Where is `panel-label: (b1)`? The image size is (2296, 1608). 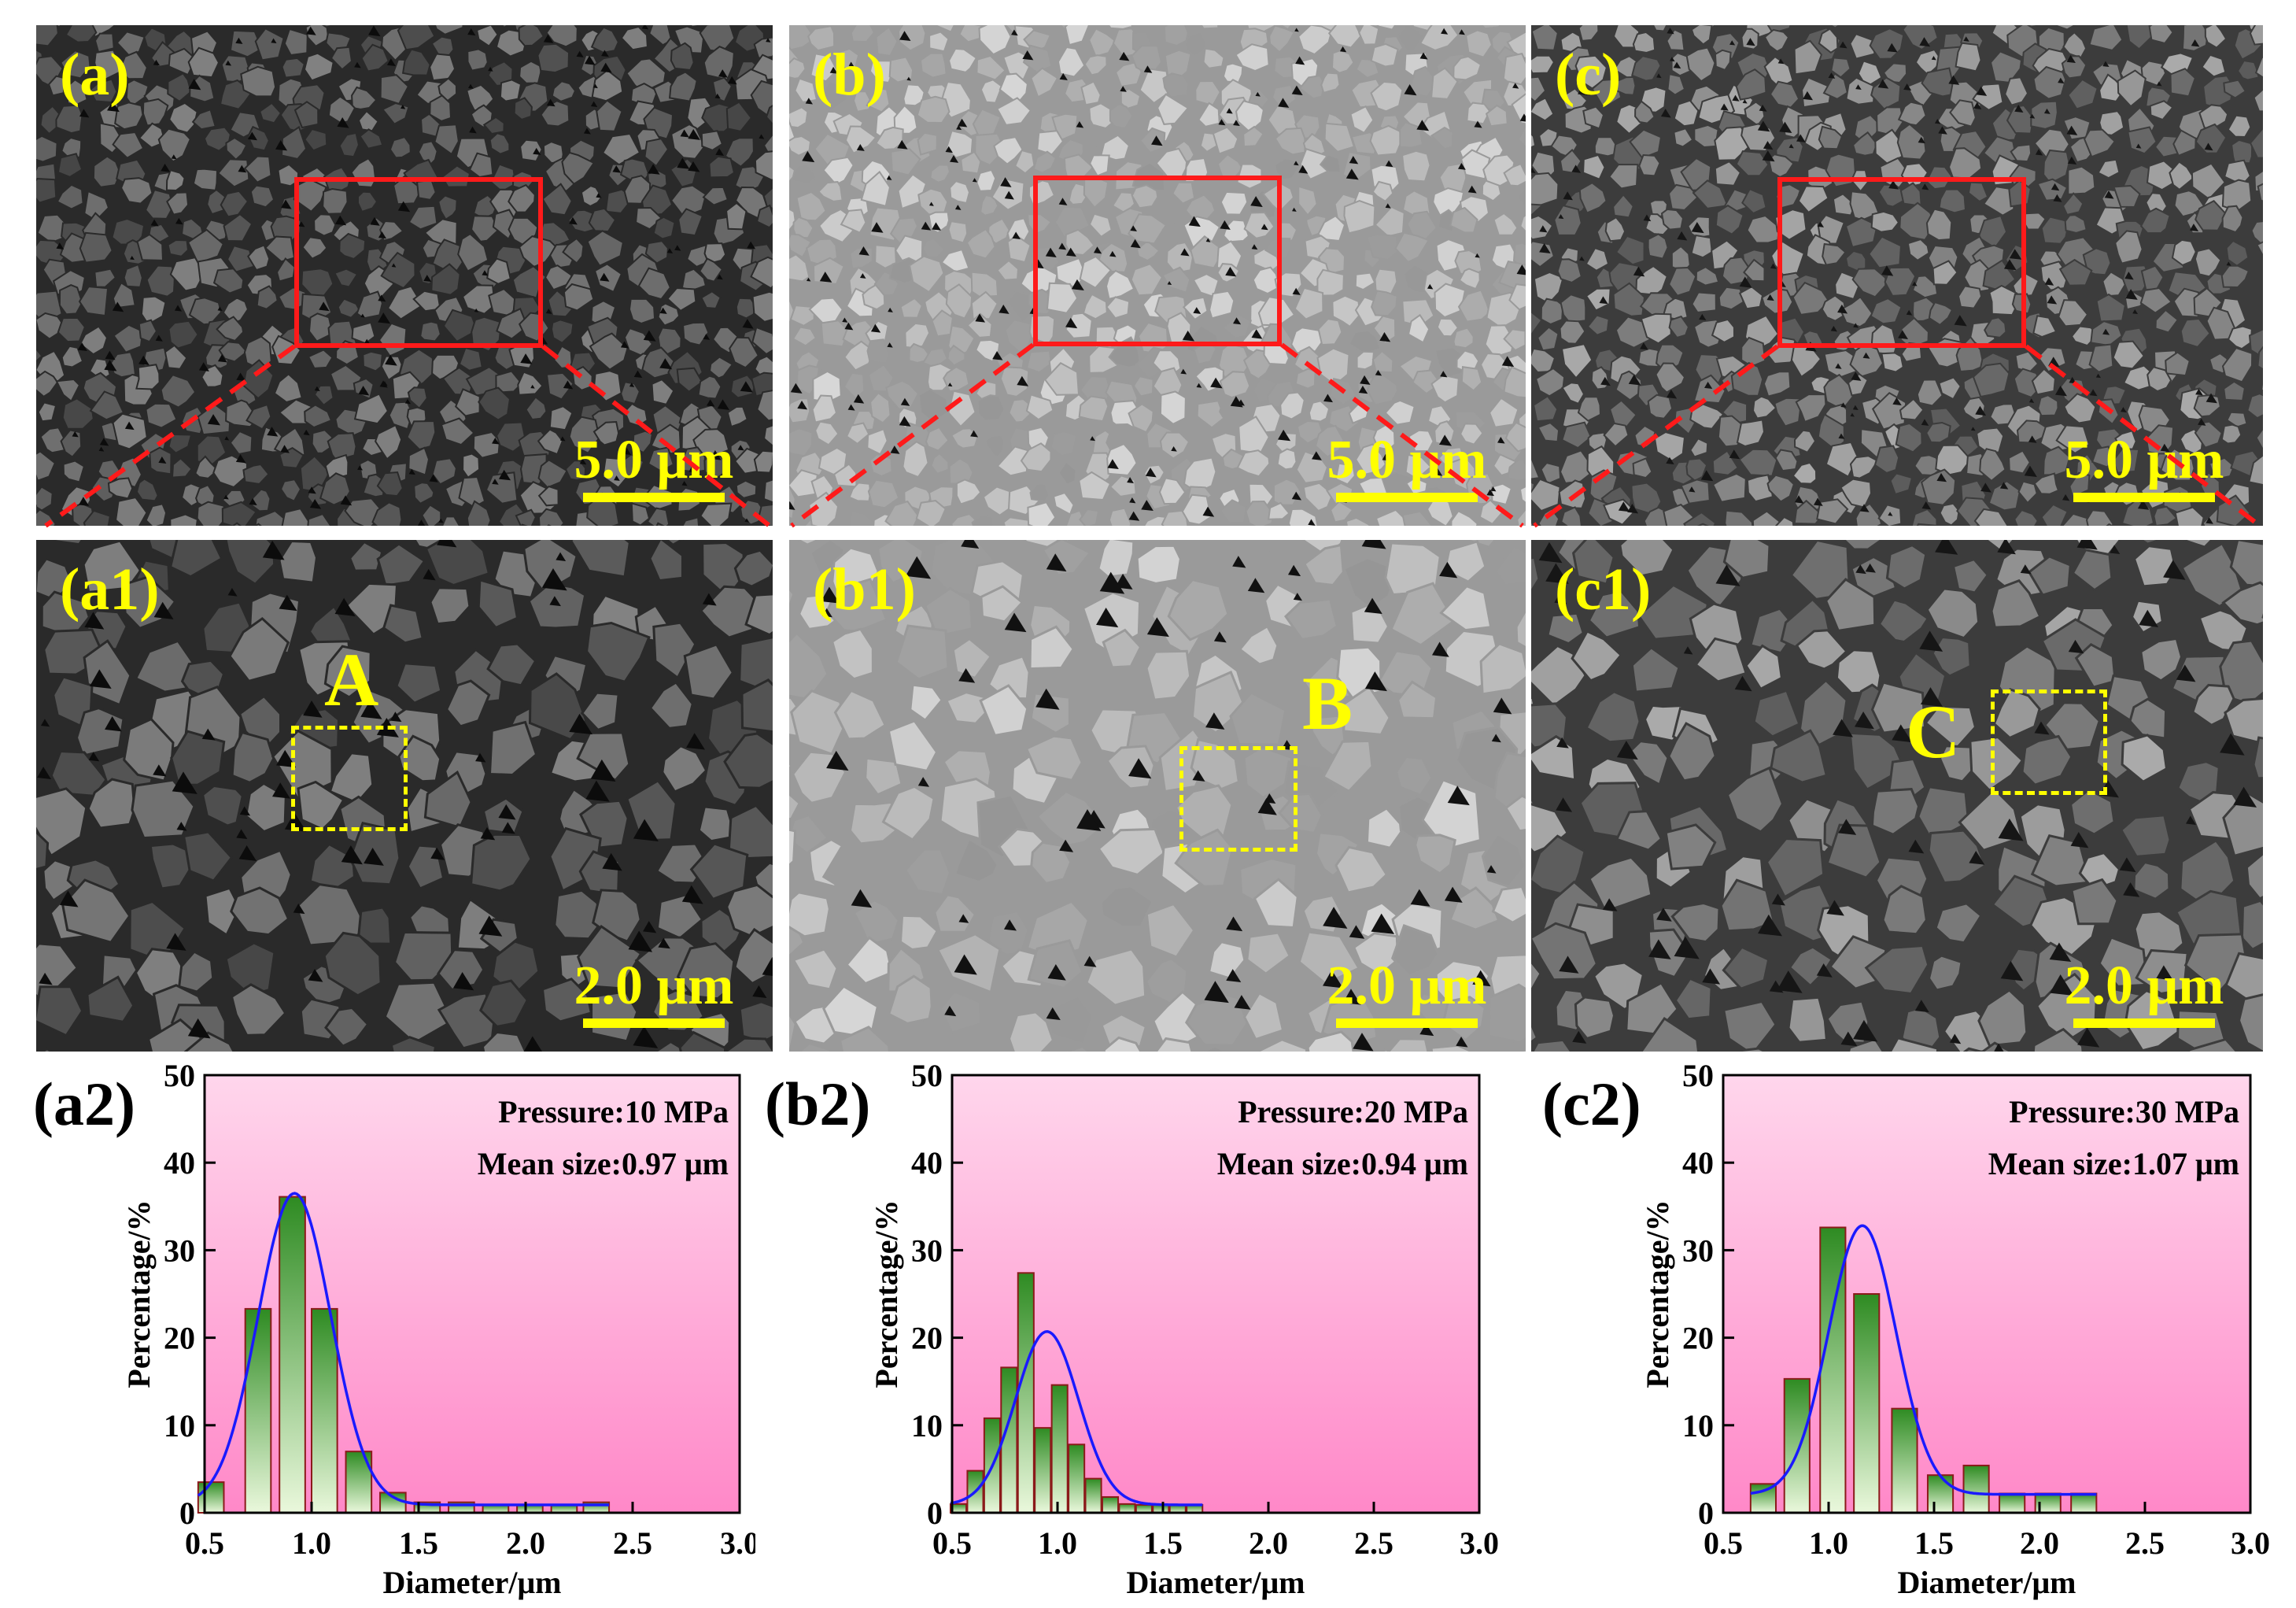
panel-label: (b1) is located at coordinates (864, 589).